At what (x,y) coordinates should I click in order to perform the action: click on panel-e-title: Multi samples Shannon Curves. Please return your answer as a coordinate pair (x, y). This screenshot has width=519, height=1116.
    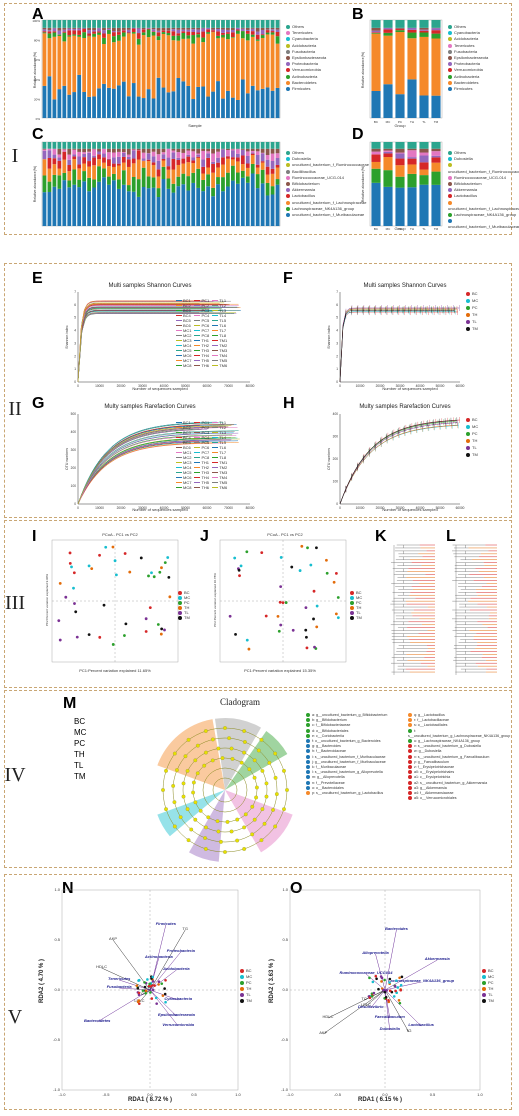
    Looking at the image, I should click on (150, 286).